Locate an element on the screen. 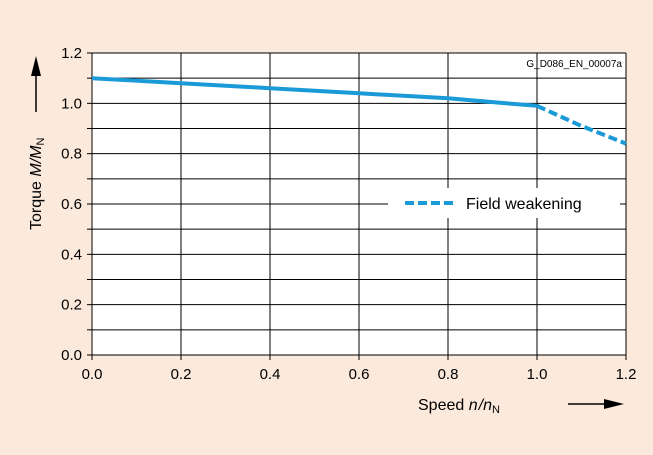  y-tick-label: 0.4 is located at coordinates (71, 254).